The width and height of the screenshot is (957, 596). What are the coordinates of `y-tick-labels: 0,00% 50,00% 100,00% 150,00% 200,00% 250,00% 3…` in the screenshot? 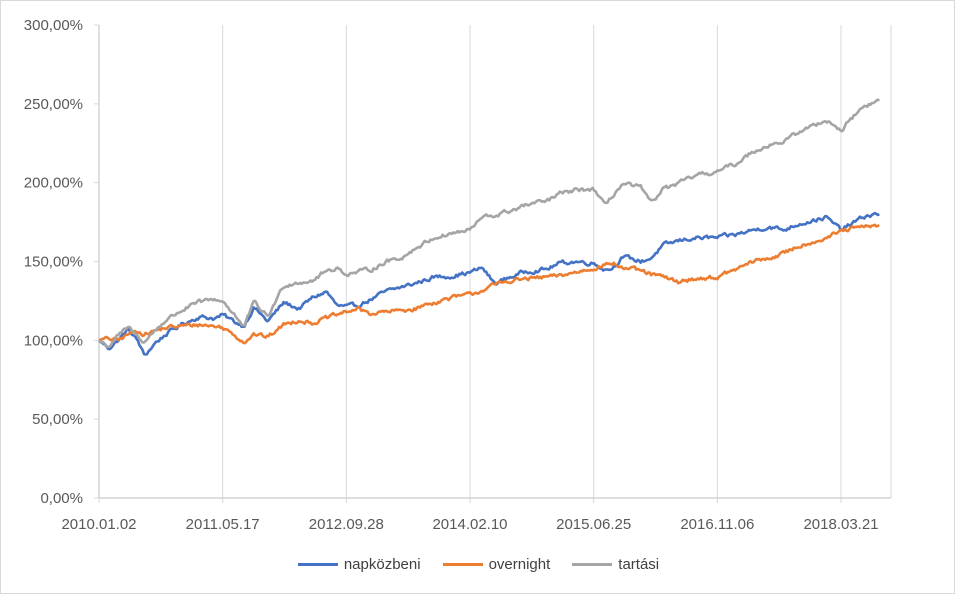 It's located at (53, 262).